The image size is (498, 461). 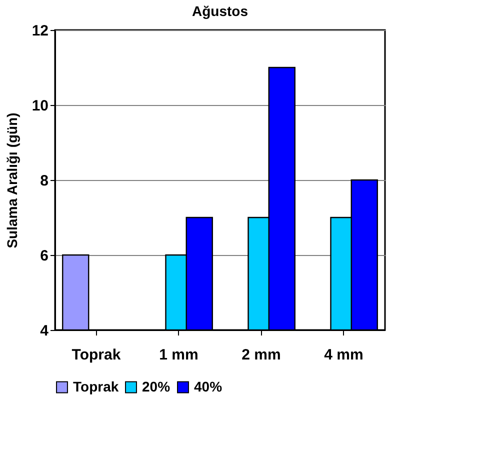 I want to click on chart-title: Ağustos, so click(x=220, y=11).